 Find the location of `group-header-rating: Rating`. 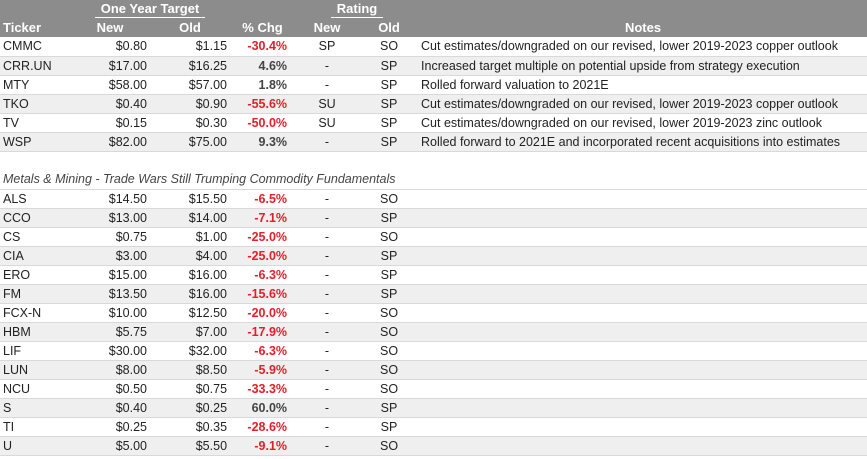

group-header-rating: Rating is located at coordinates (357, 9).